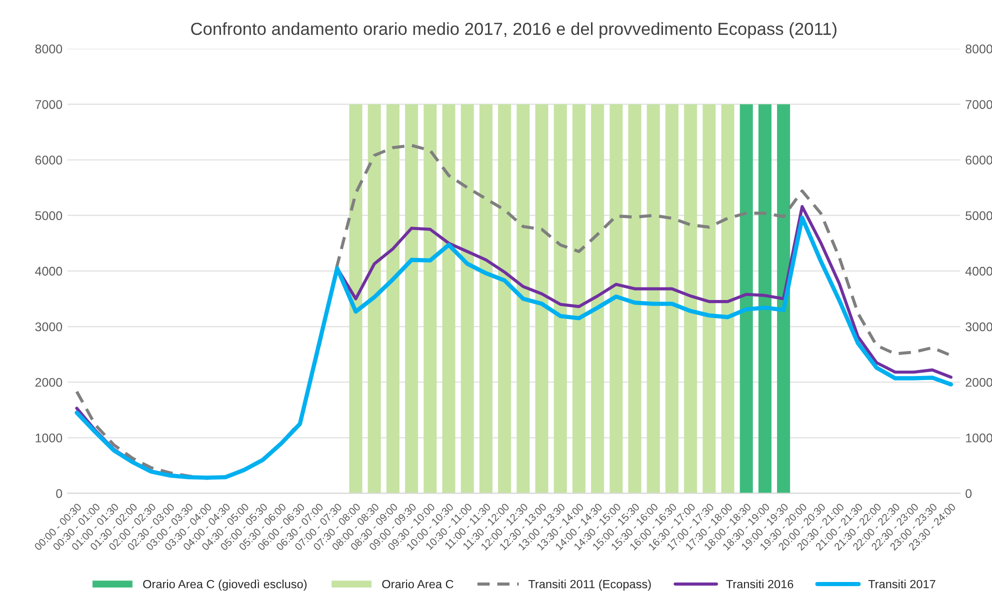  I want to click on y2-tick-label: 1000, so click(979, 438).